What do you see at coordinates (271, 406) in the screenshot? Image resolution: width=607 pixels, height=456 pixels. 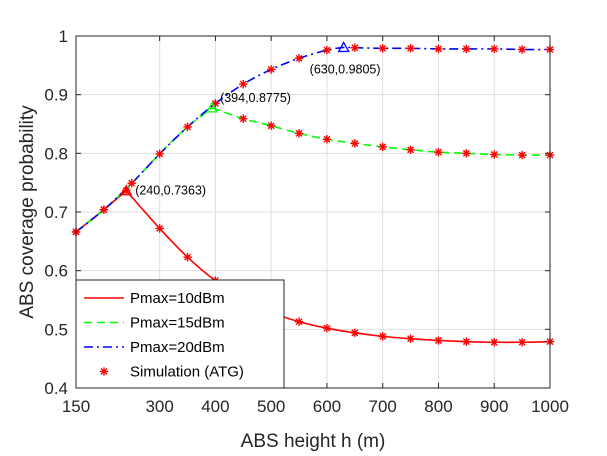 I see `x-tick-label: 500` at bounding box center [271, 406].